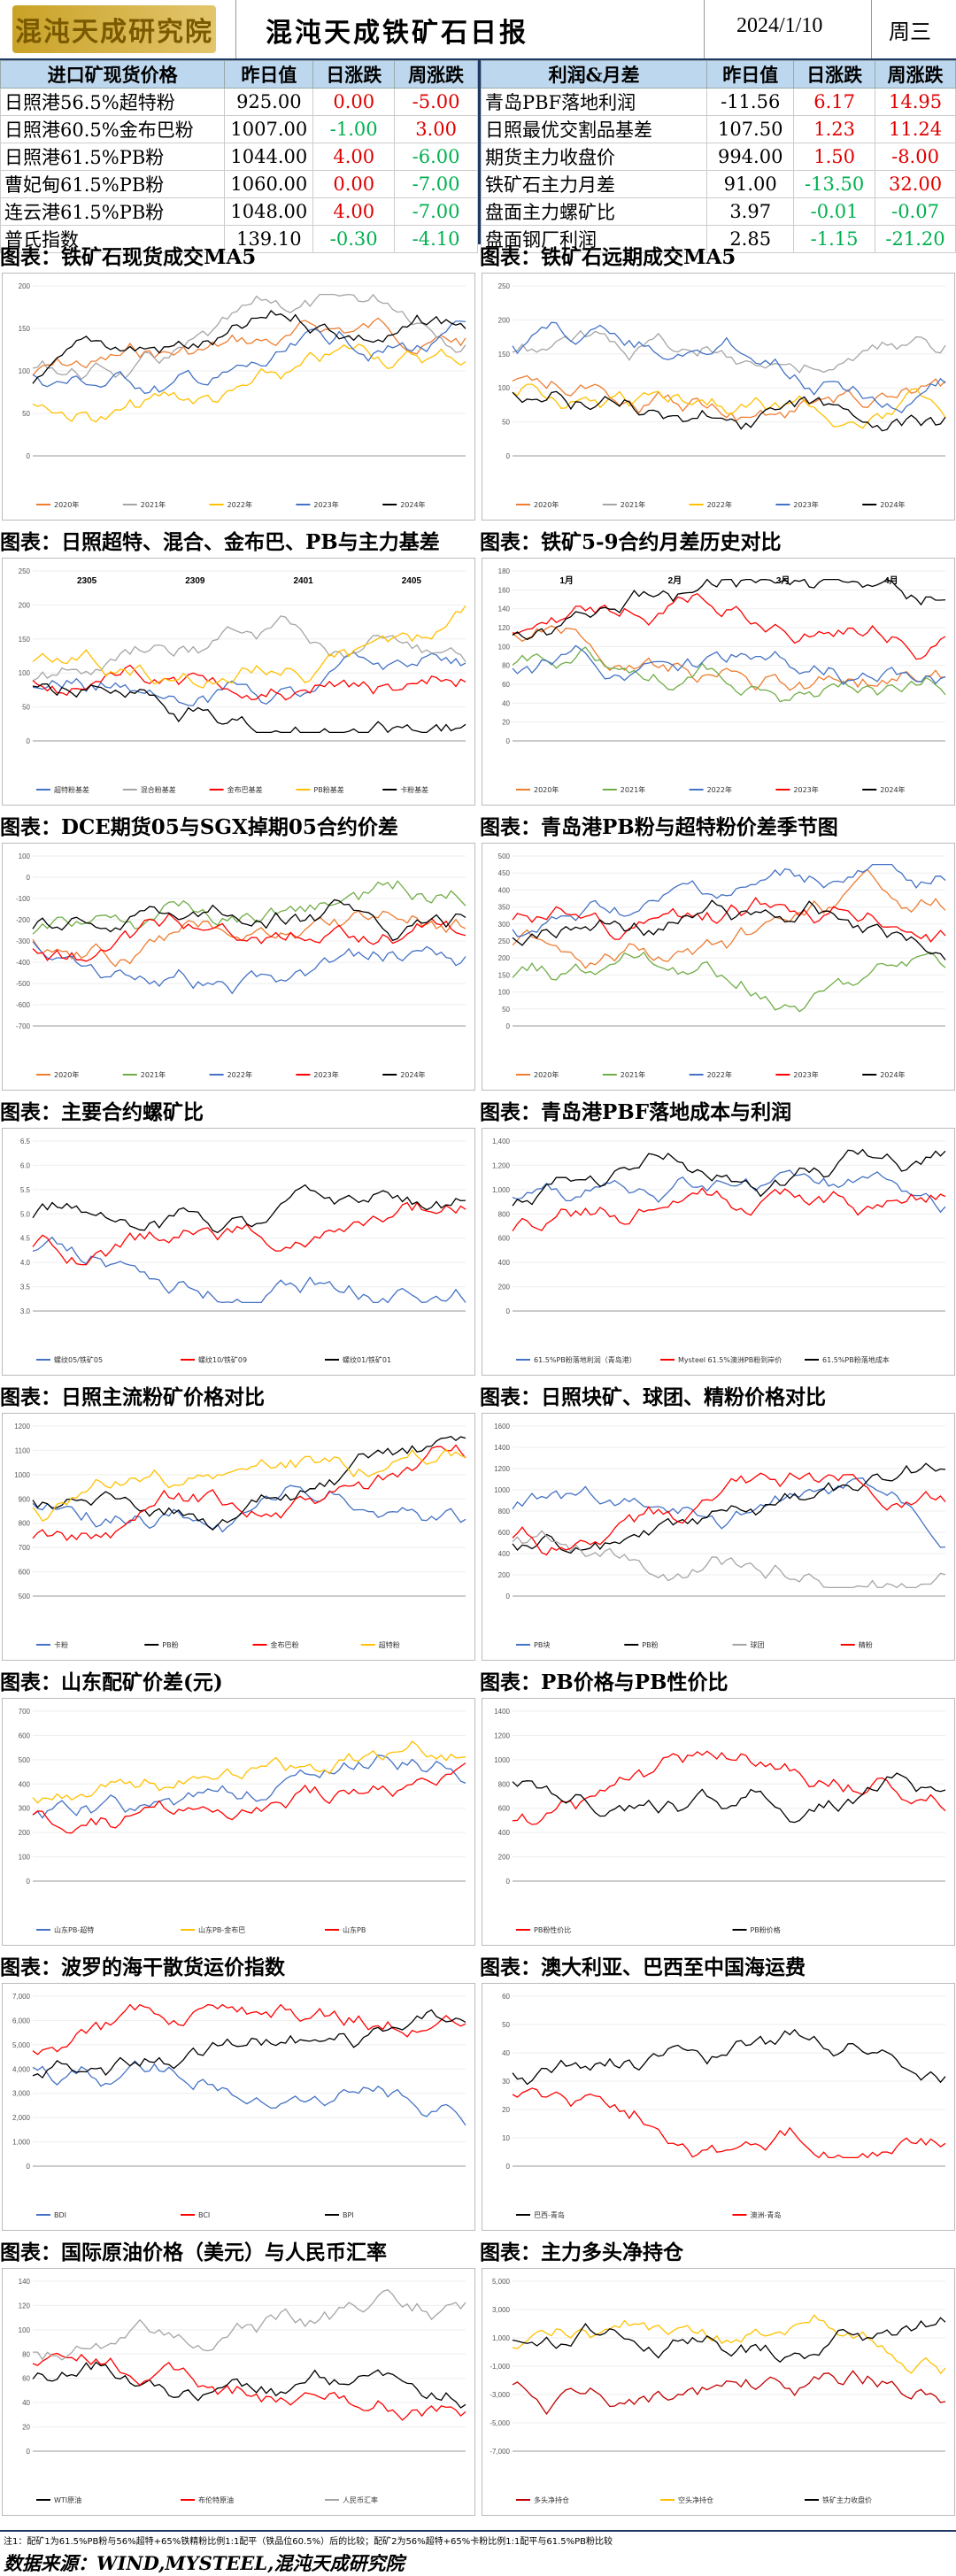 This screenshot has width=956, height=2576. Describe the element at coordinates (719, 504) in the screenshot. I see `legend-label: 2022年` at that location.